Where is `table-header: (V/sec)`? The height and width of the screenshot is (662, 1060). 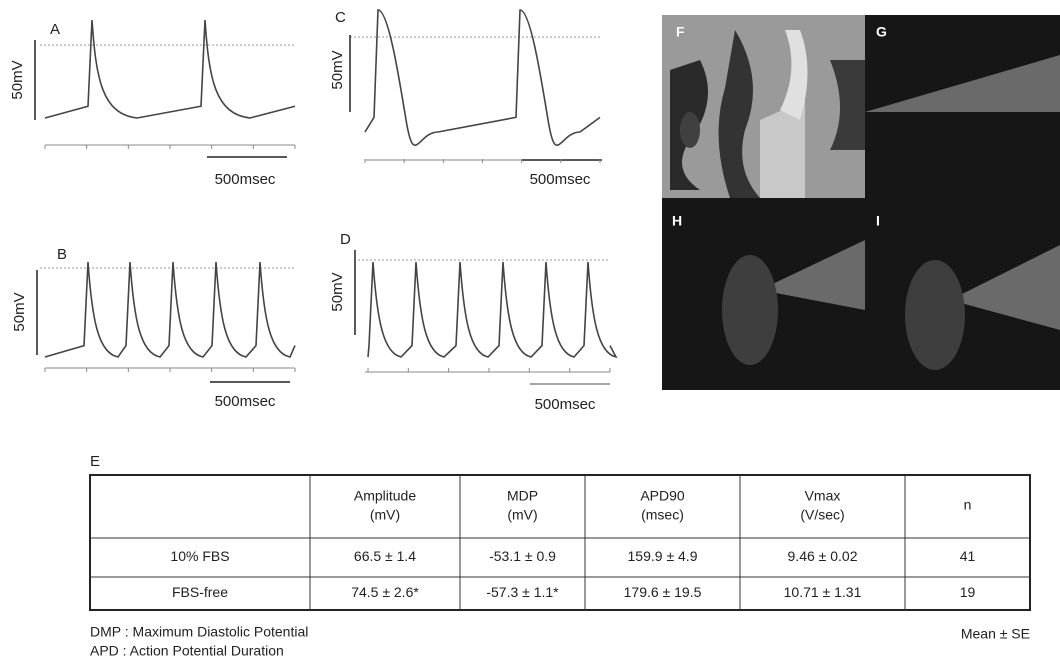 table-header: (V/sec) is located at coordinates (822, 515).